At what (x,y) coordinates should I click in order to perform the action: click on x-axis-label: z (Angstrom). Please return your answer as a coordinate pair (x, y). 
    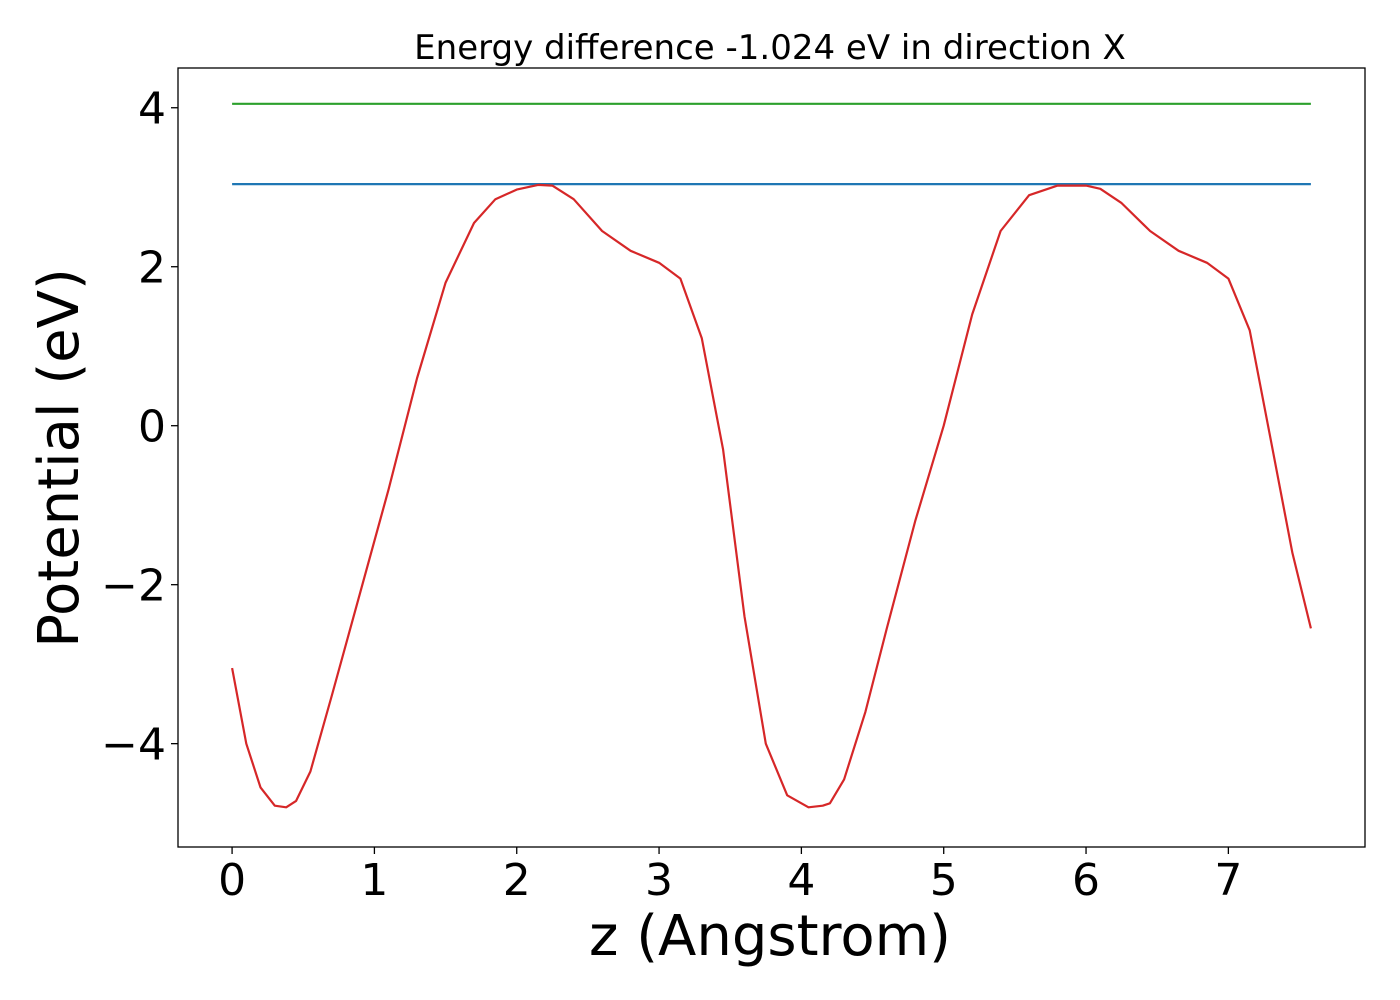
    Looking at the image, I should click on (770, 936).